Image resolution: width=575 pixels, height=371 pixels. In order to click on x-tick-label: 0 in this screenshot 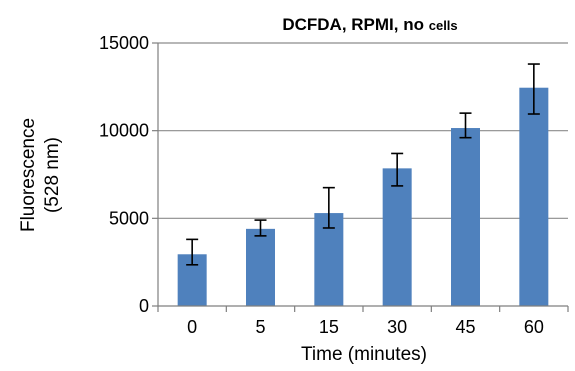, I will do `click(192, 327)`.